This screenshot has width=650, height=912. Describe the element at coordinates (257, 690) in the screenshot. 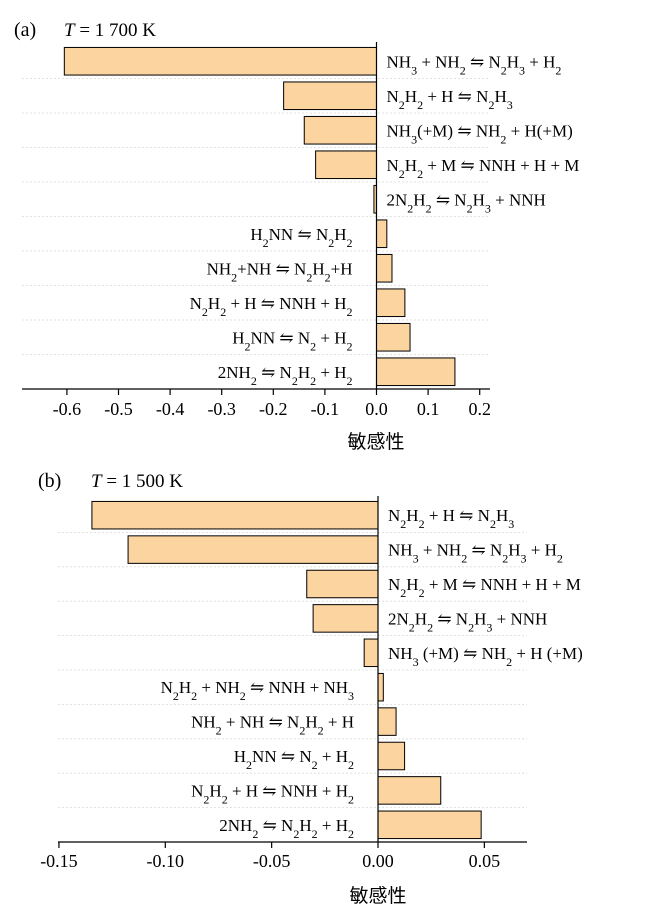

I see `reaction-label: N2H2 + NH2 ⇋ NNH + NH3` at that location.